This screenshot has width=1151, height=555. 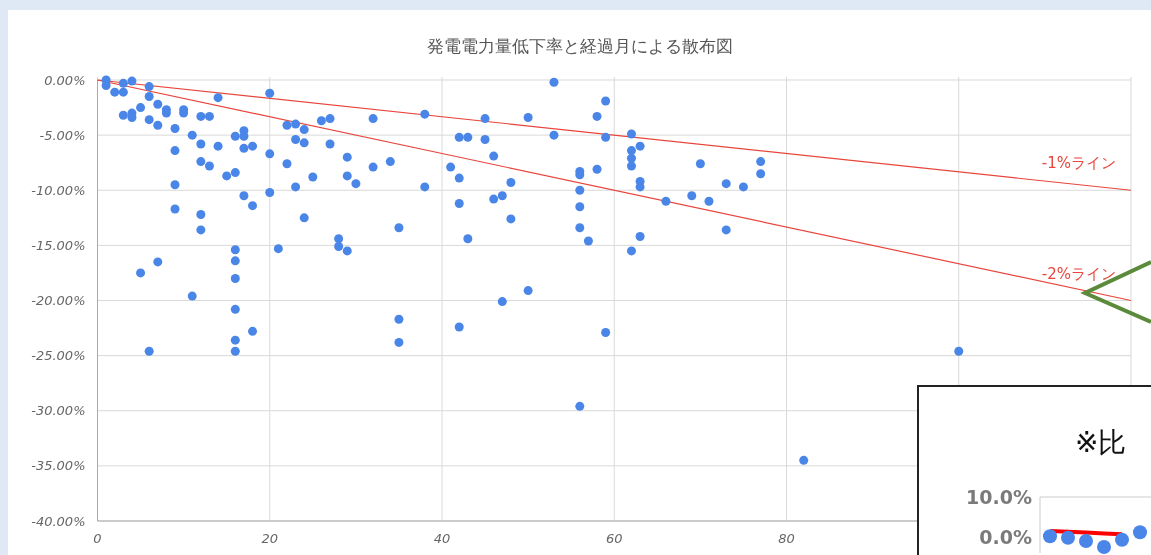 I want to click on y-tick-label: -20.00%, so click(x=58, y=301).